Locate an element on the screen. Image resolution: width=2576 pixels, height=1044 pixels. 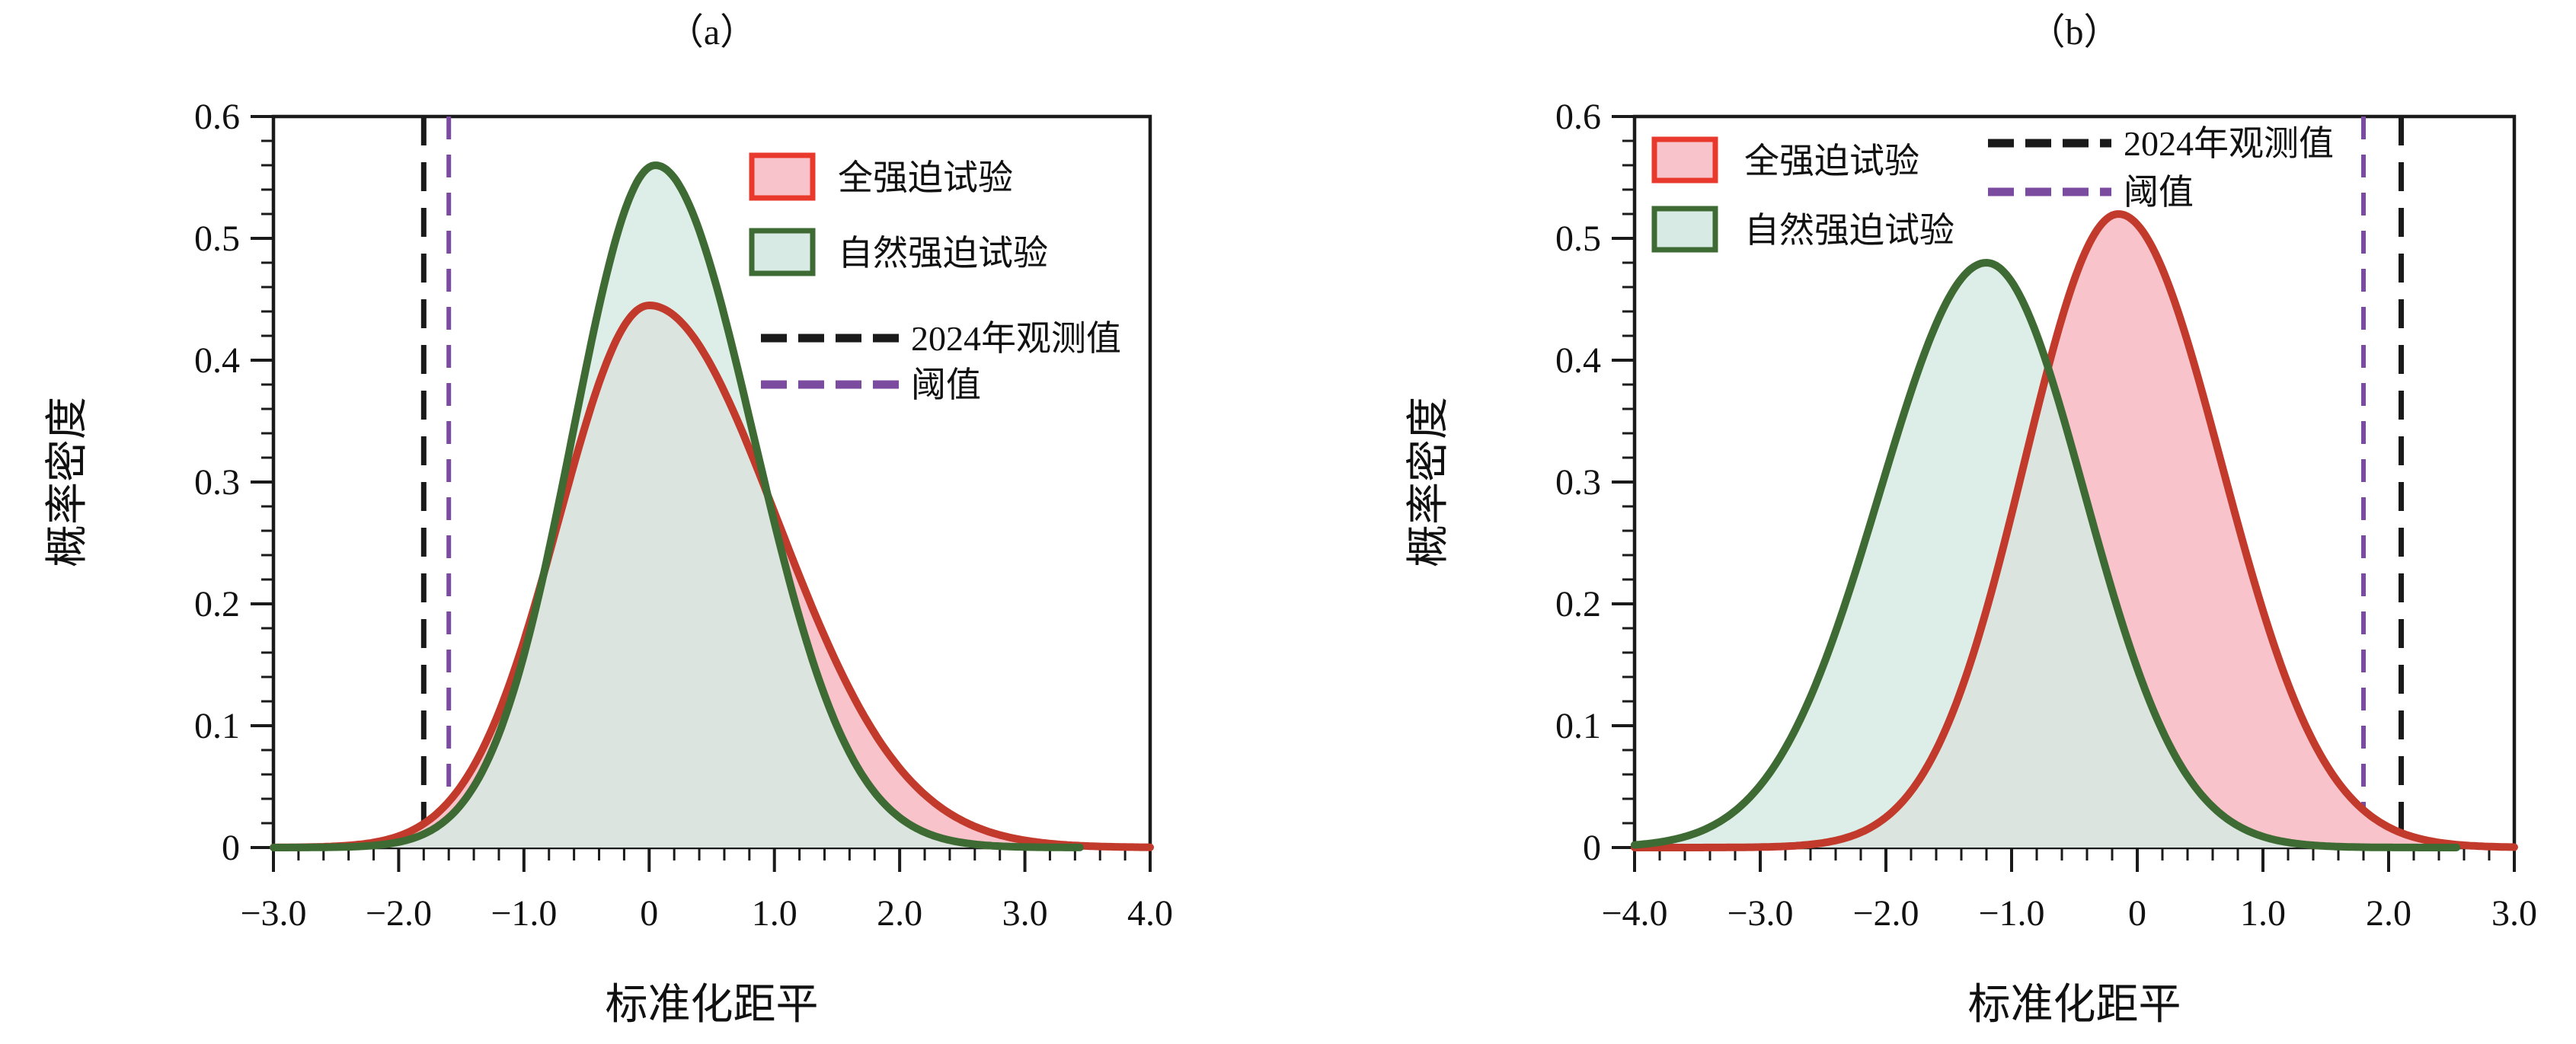
panel-title: （a） is located at coordinates (711, 32).